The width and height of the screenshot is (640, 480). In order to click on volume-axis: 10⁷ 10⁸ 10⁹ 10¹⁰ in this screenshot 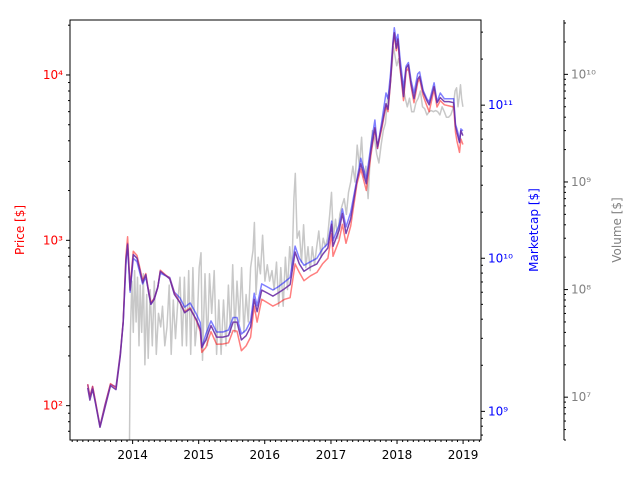, I will do `click(580, 231)`.